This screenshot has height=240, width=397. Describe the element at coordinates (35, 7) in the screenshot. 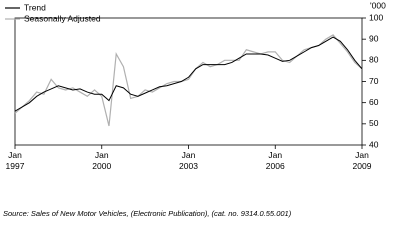

I see `legend-label: Trend` at that location.